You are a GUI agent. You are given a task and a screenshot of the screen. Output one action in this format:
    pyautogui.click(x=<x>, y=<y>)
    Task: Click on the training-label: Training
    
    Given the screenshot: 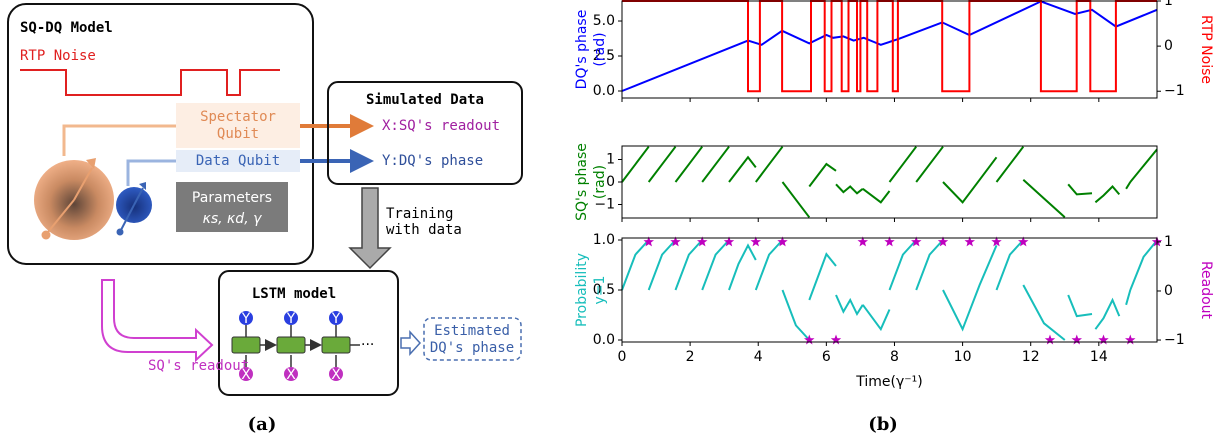 What is the action you would take?
    pyautogui.click(x=419, y=214)
    